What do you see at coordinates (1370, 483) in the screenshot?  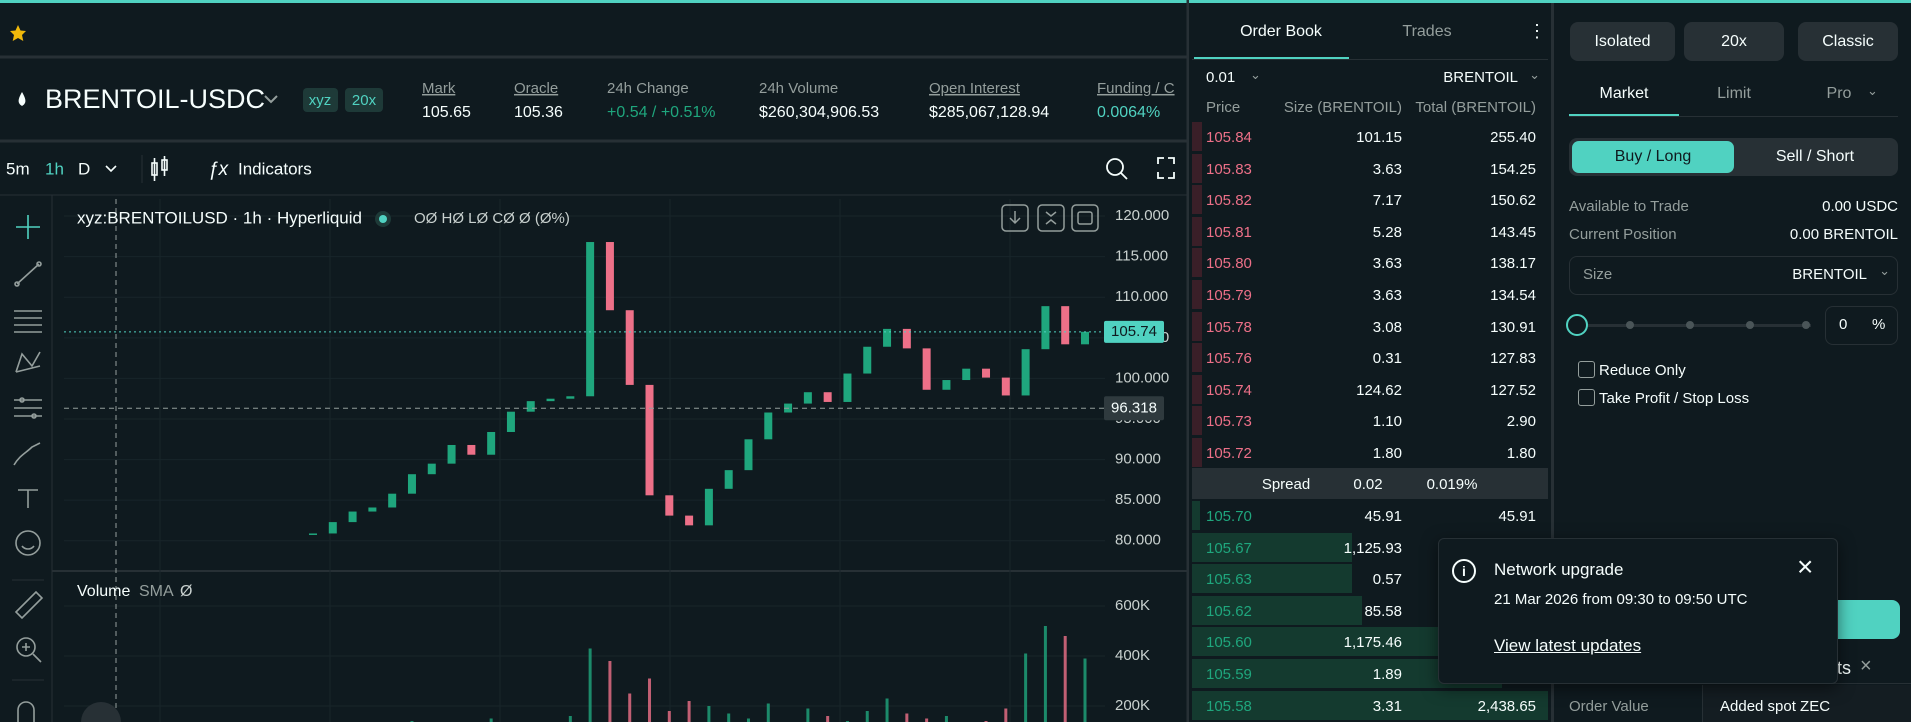 I see `spread-row: Spread 0.02 0.019%` at bounding box center [1370, 483].